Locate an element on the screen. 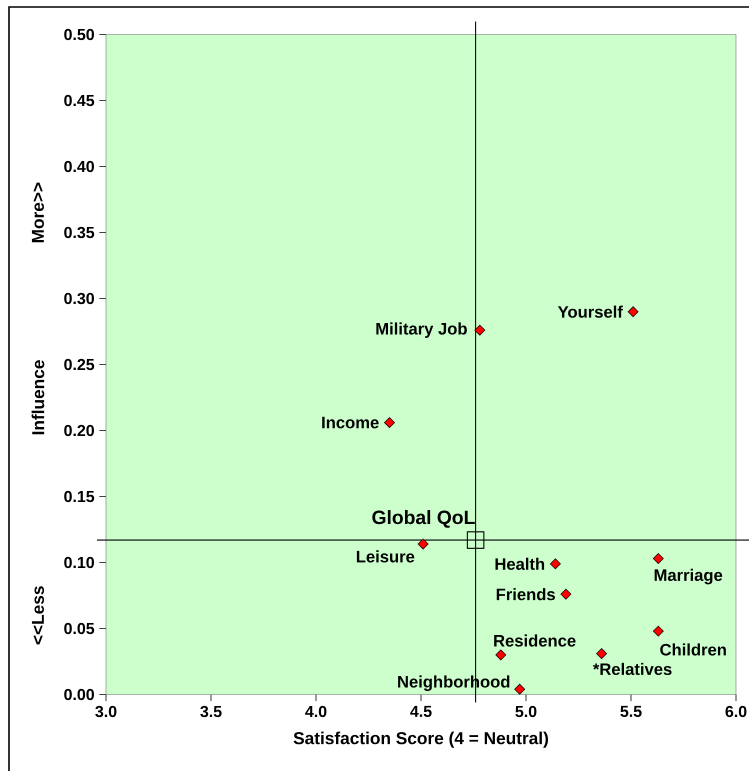 The width and height of the screenshot is (749, 771). annotation: Children is located at coordinates (693, 649).